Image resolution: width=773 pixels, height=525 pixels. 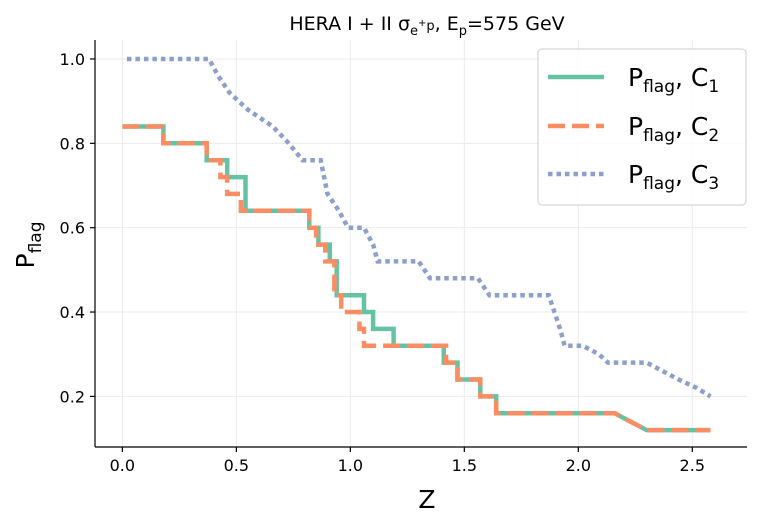 I want to click on y-tick-label: 0.8, so click(x=72, y=143).